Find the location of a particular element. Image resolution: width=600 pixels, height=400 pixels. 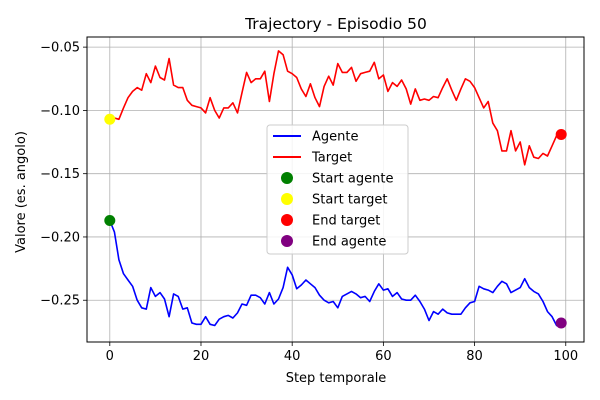

y-tick-label: −0.15 is located at coordinates (60, 174).